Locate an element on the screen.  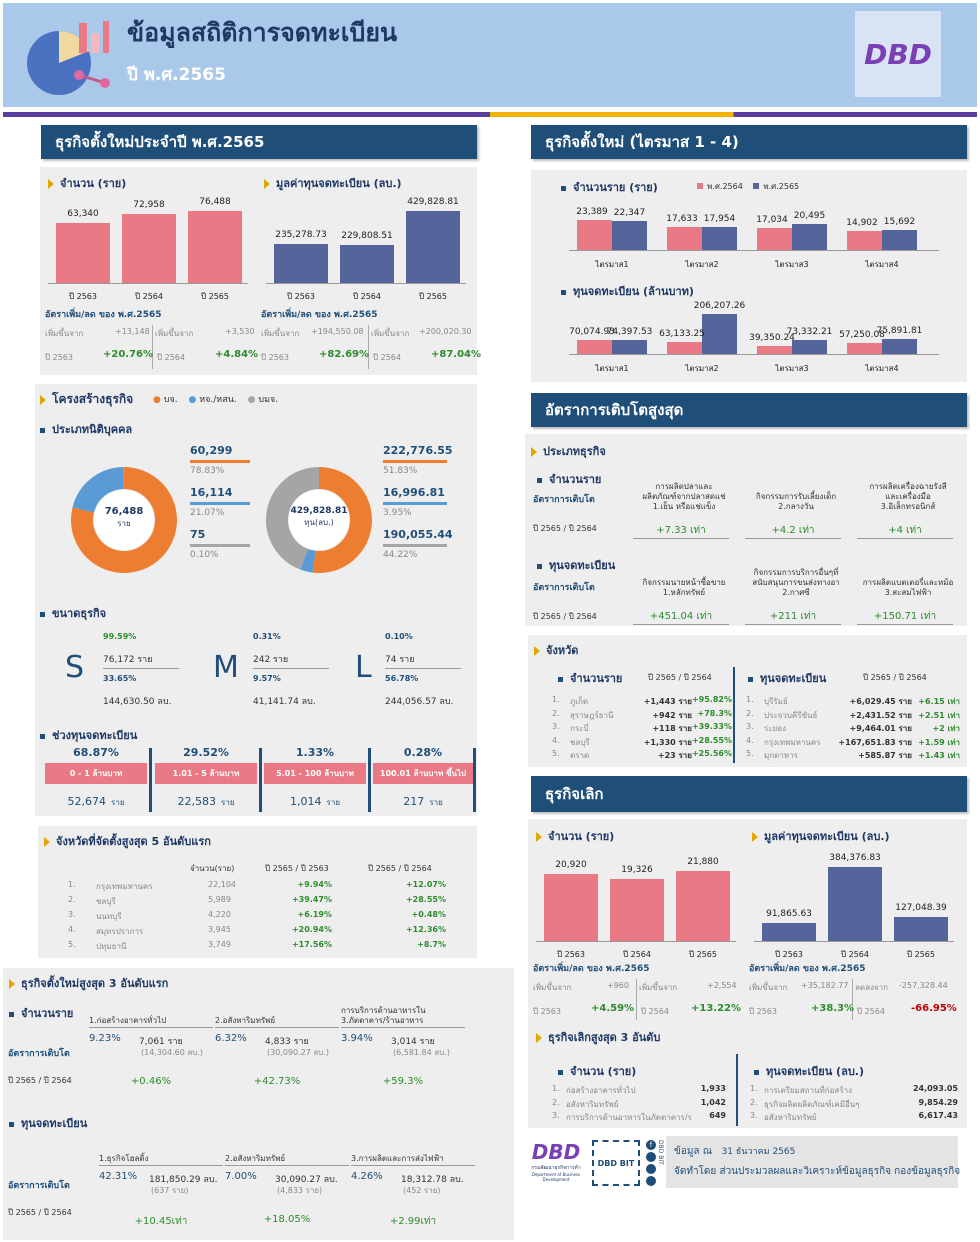
bar-value-label: 70,074.93 is located at coordinates (592, 332).